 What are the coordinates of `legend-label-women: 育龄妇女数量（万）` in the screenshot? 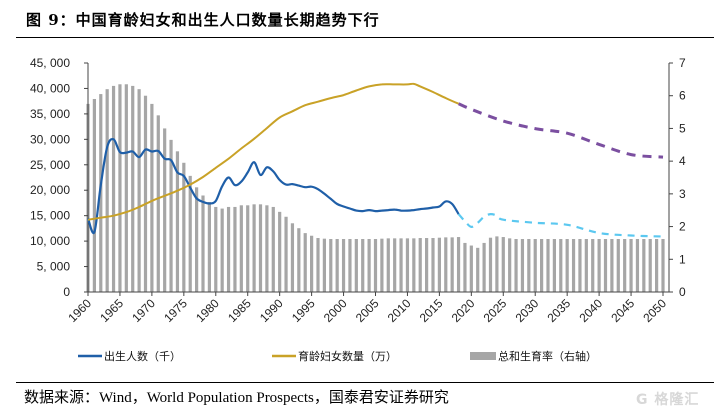 It's located at (347, 356).